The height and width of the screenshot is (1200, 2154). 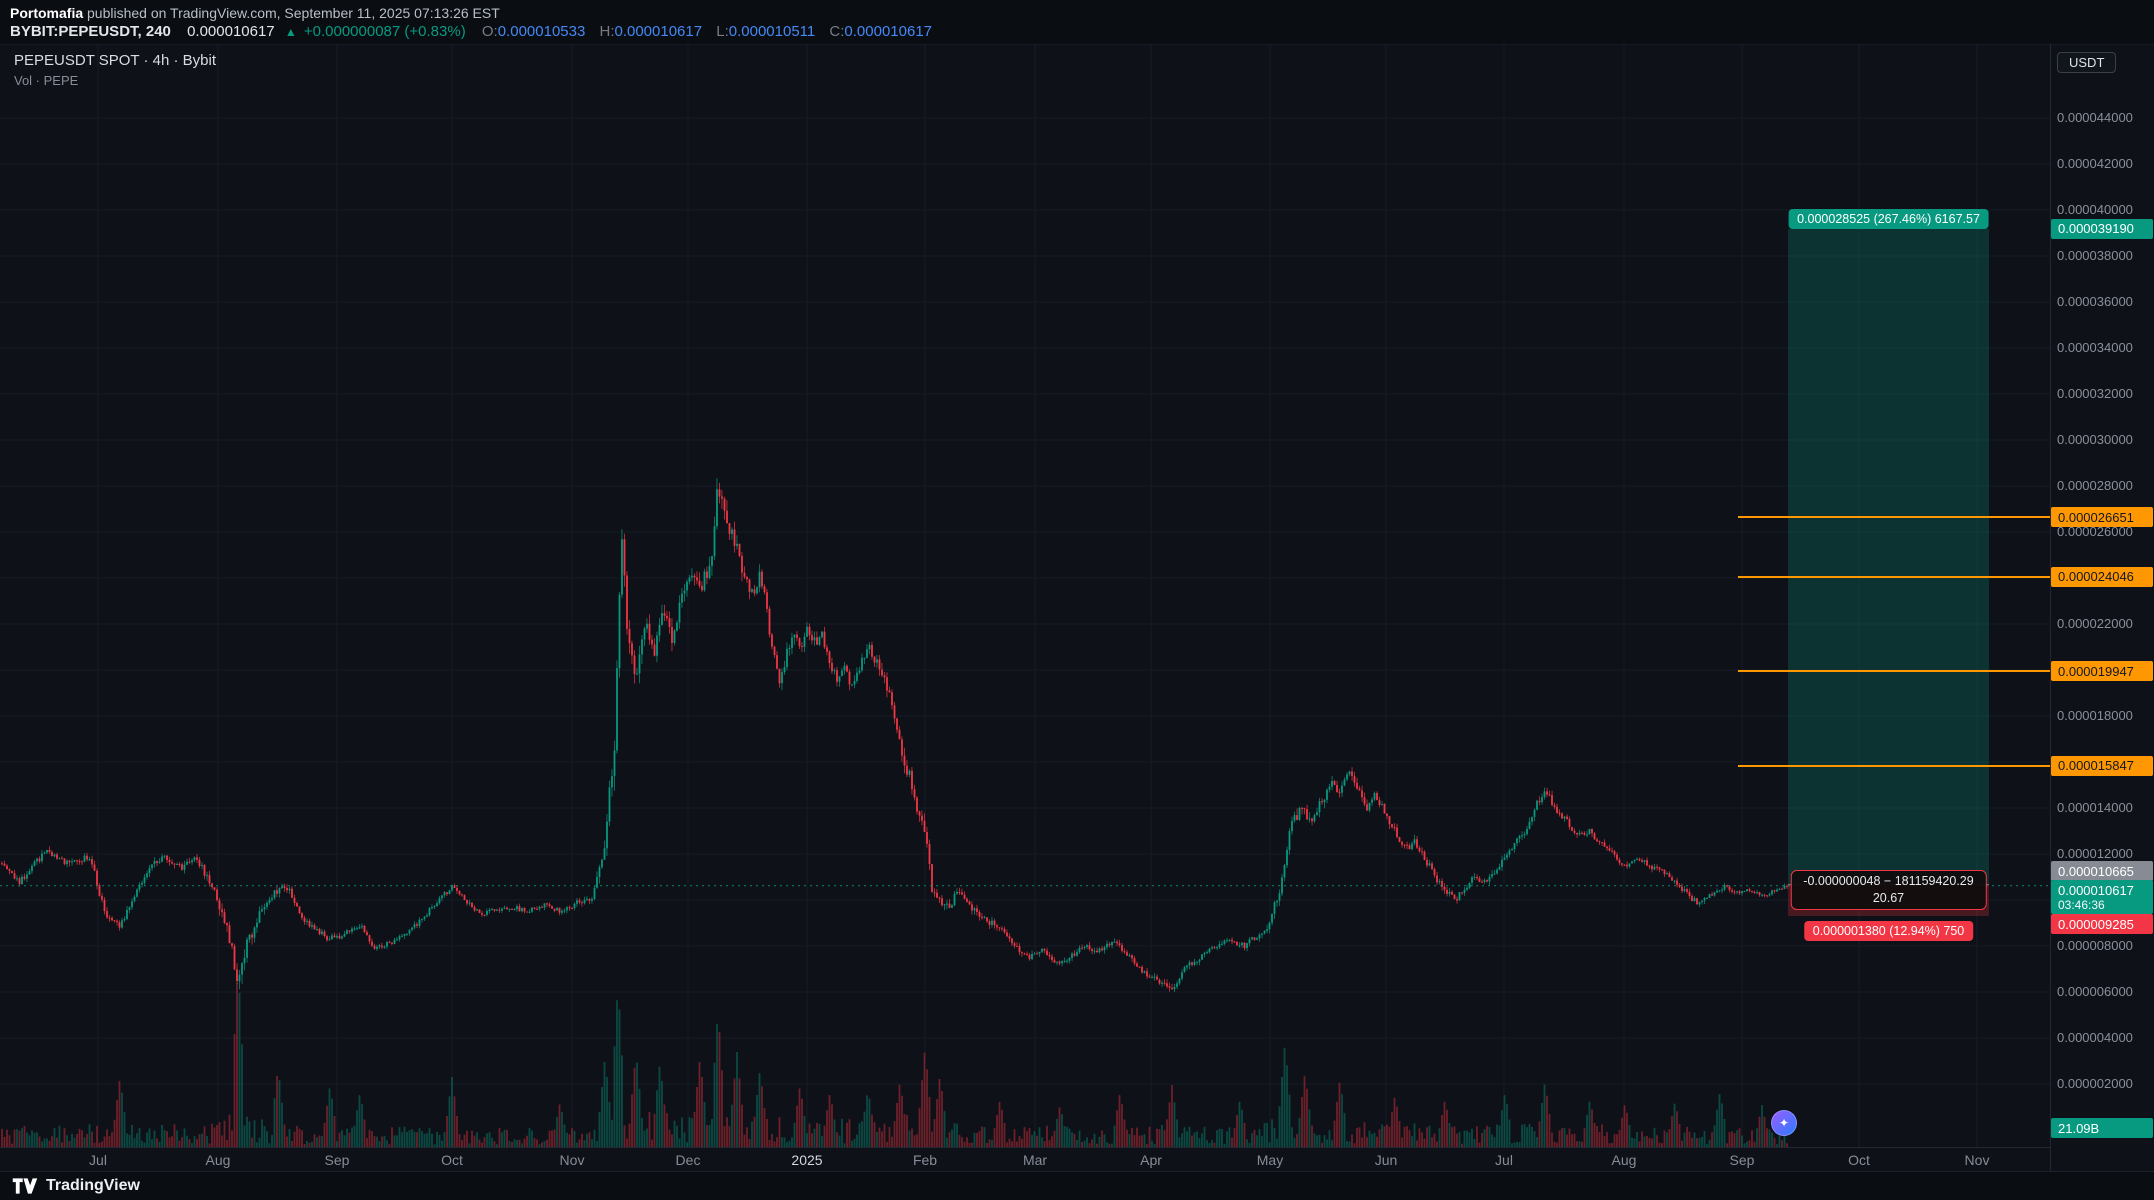 What do you see at coordinates (2095, 715) in the screenshot?
I see `price-axis-label: 0.000018000` at bounding box center [2095, 715].